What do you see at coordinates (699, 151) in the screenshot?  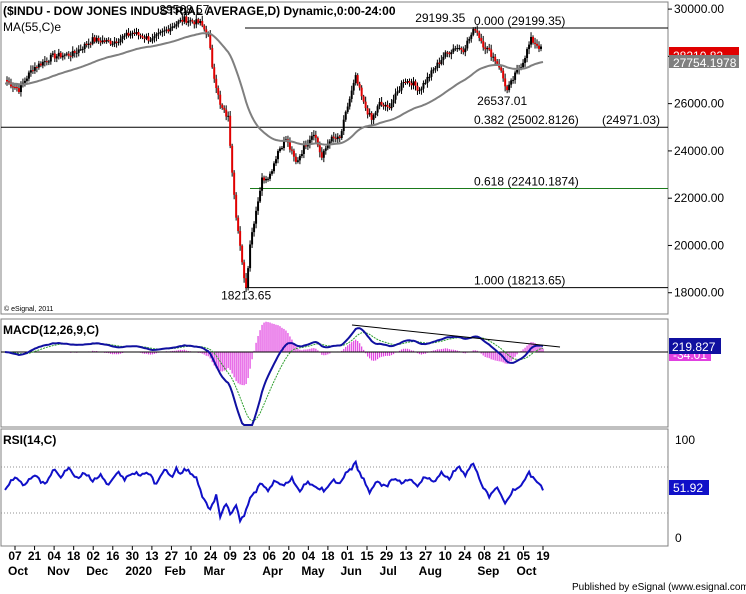 I see `price-tick-label: 24000.00` at bounding box center [699, 151].